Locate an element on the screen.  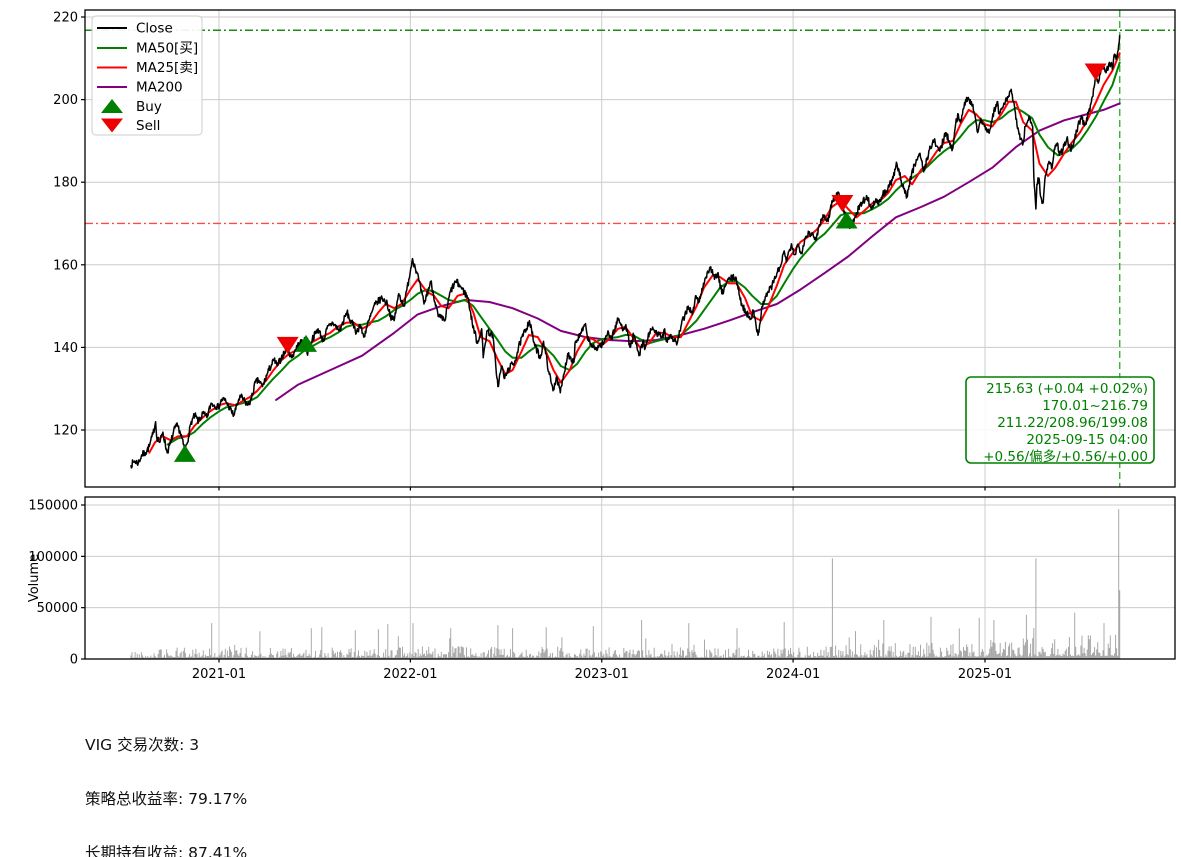
volume-bar-series is located at coordinates (625, 584).